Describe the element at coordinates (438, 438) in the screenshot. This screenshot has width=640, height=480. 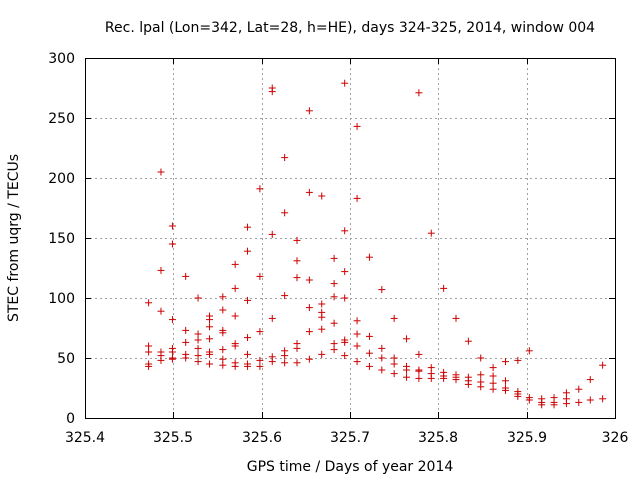
I see `x-tick-label: 325.8` at that location.